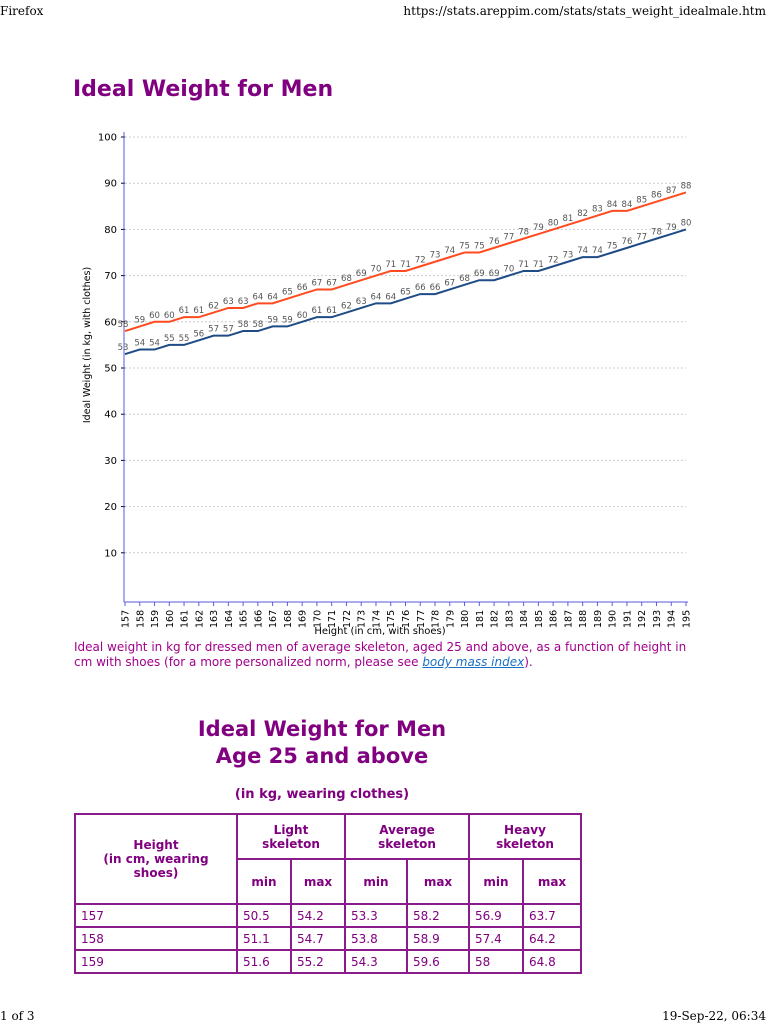  What do you see at coordinates (139, 320) in the screenshot?
I see `data-label: 59` at bounding box center [139, 320].